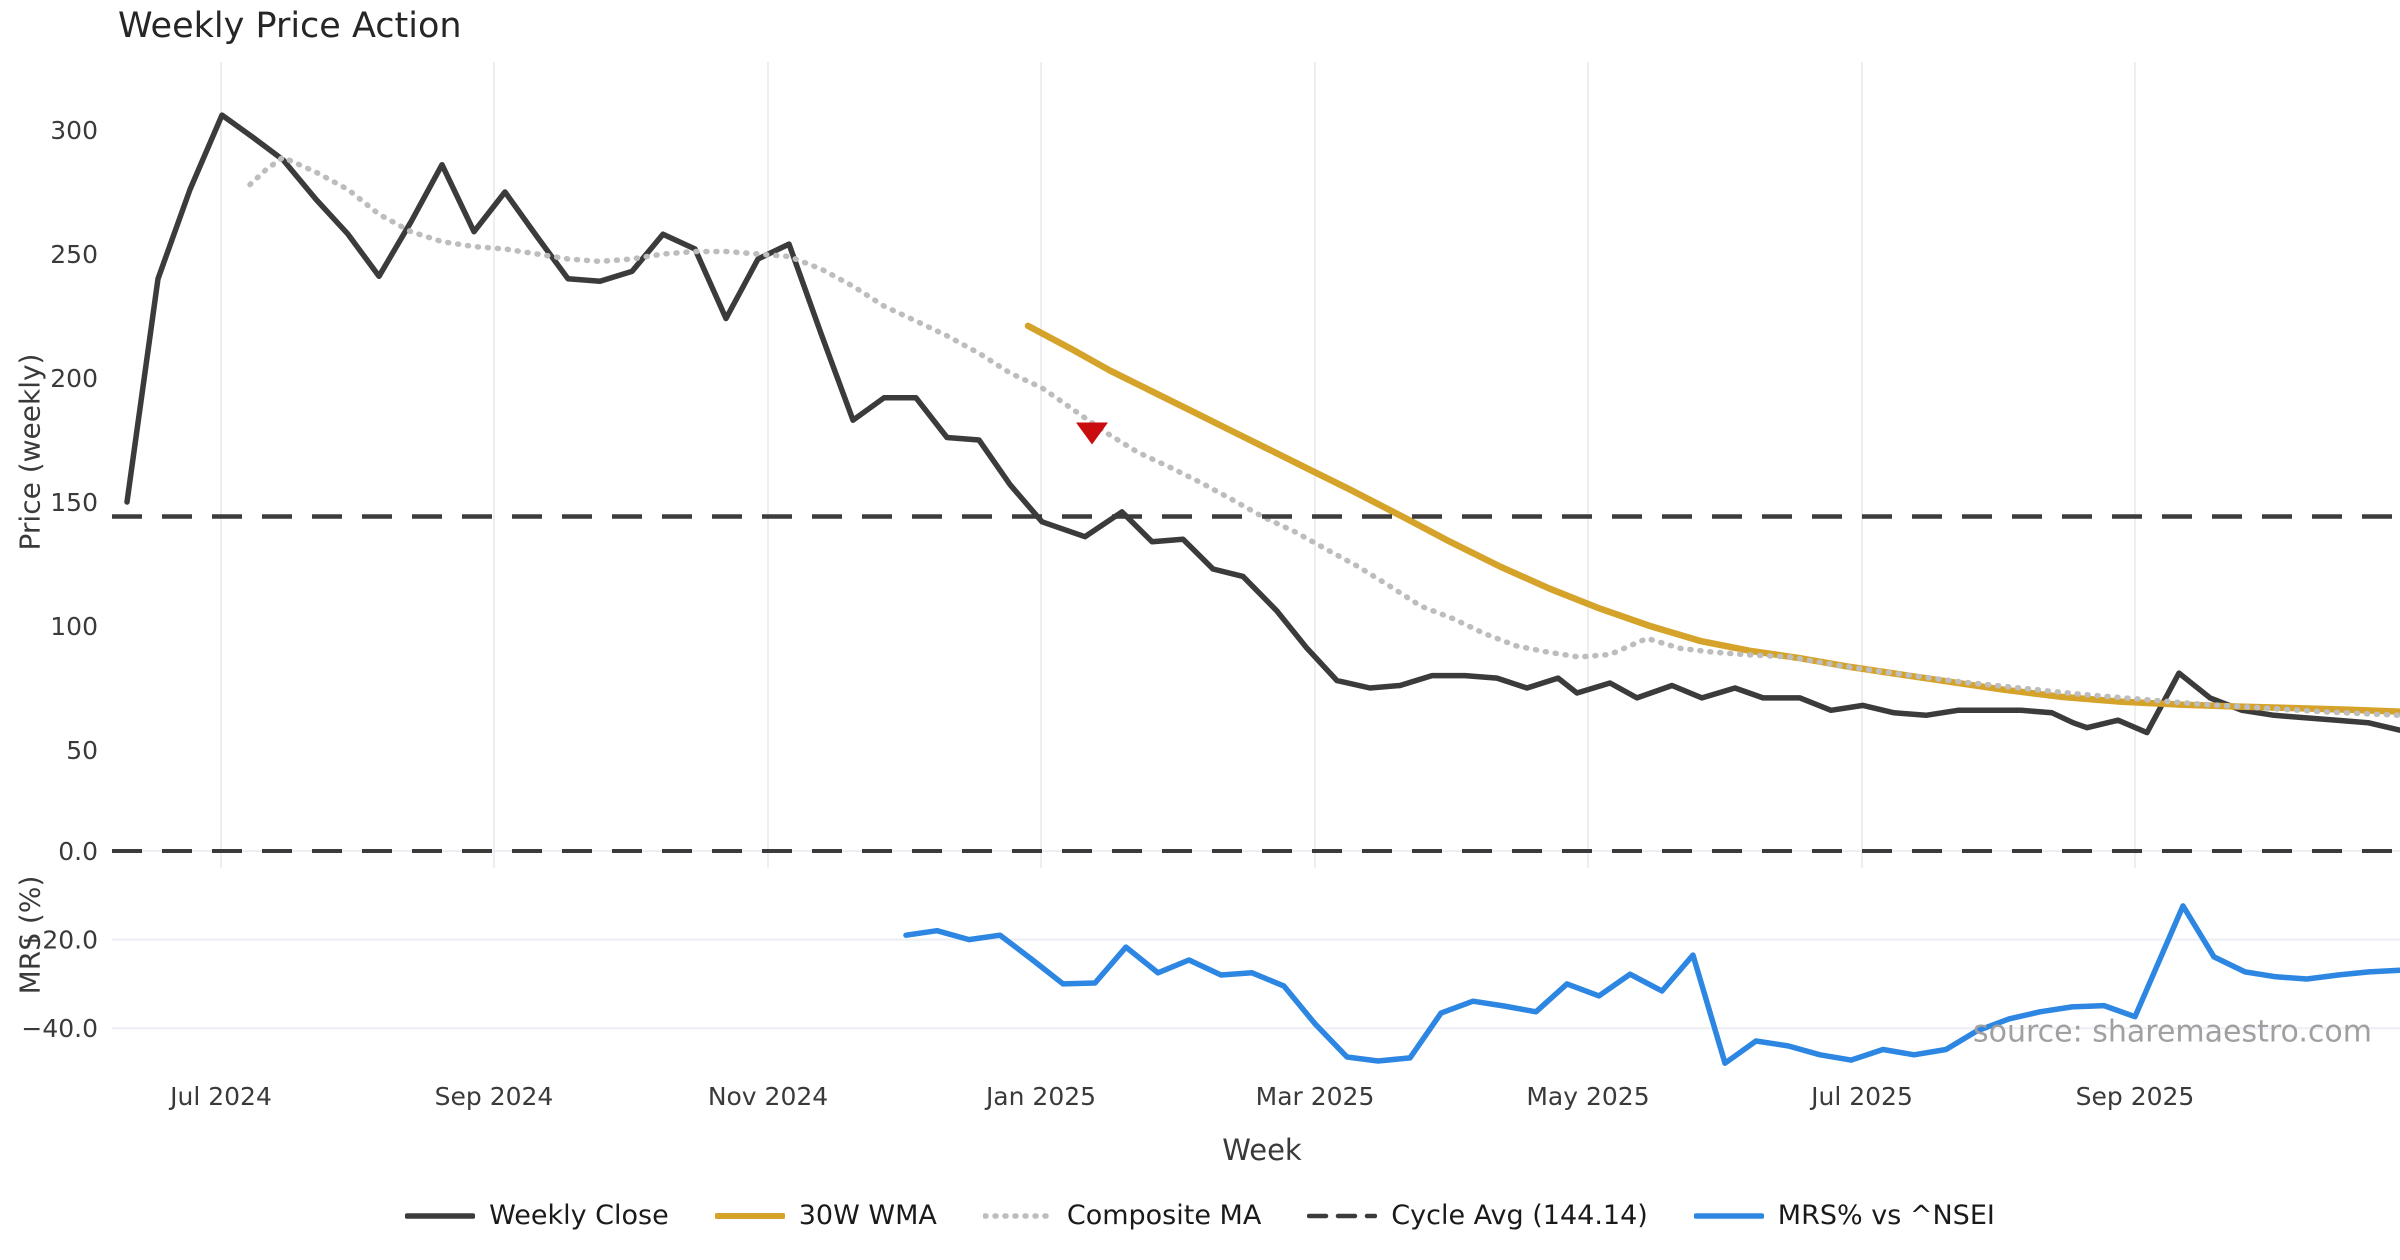 The height and width of the screenshot is (1260, 2400). Describe the element at coordinates (768, 1096) in the screenshot. I see `x-tick-label: Nov 2024` at that location.